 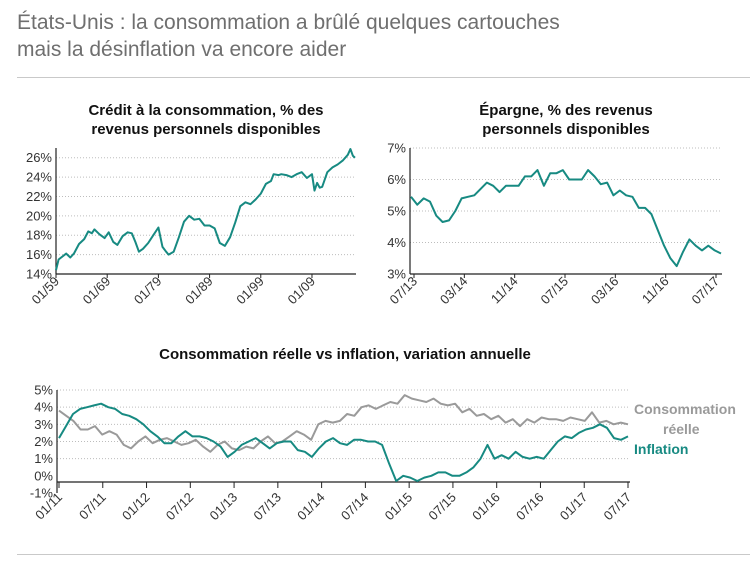 What do you see at coordinates (250, 291) in the screenshot?
I see `credit-x-tick-label: 01/99` at bounding box center [250, 291].